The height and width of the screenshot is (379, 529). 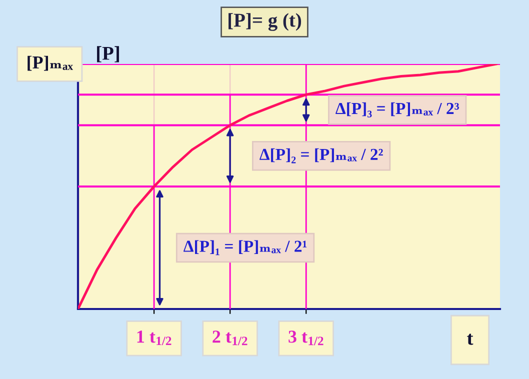 I want to click on annotation: Δ[P]₃ = [P]ₘₐₓ / 2³, so click(x=397, y=110).